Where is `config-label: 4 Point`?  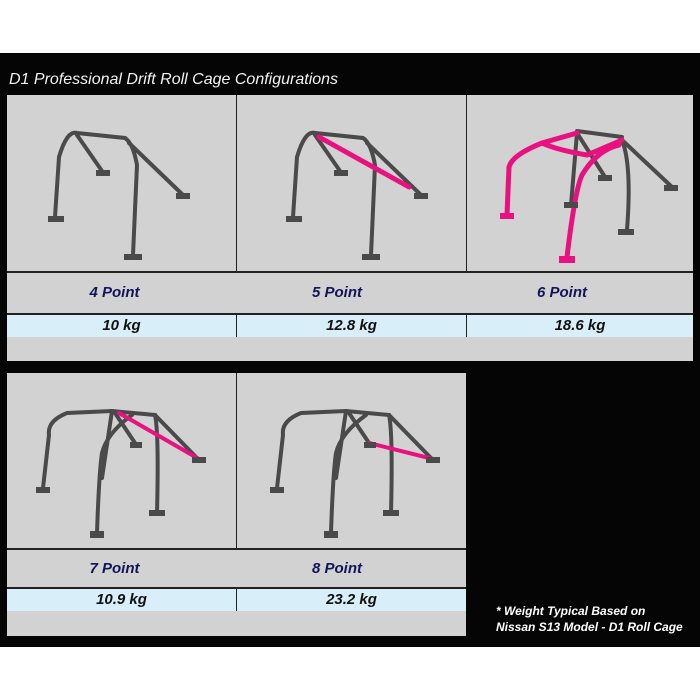
config-label: 4 Point is located at coordinates (114, 292).